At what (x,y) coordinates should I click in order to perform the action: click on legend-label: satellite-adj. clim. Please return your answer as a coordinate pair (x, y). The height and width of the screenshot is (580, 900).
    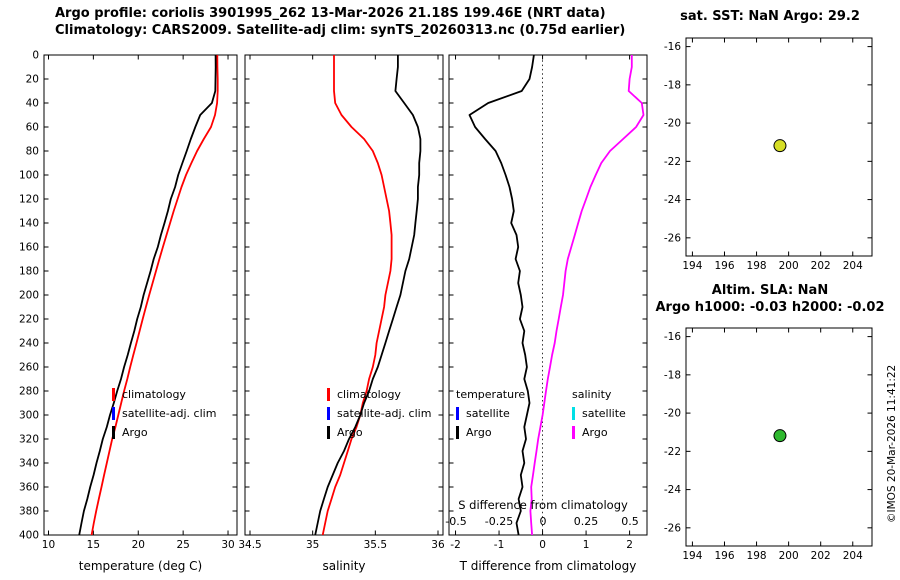
    Looking at the image, I should click on (169, 413).